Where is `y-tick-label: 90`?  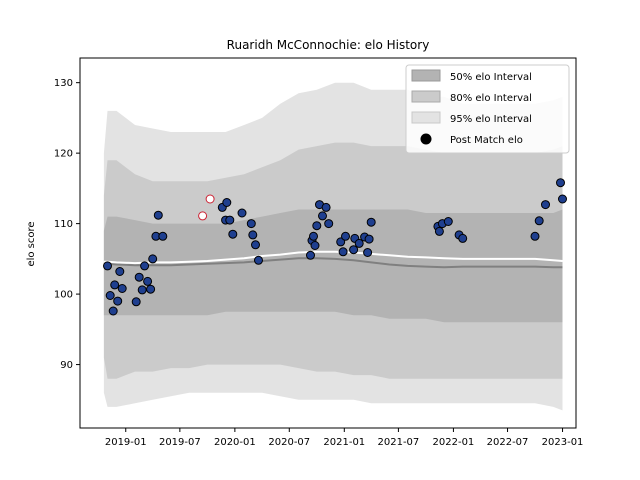
y-tick-label: 90 is located at coordinates (66, 365).